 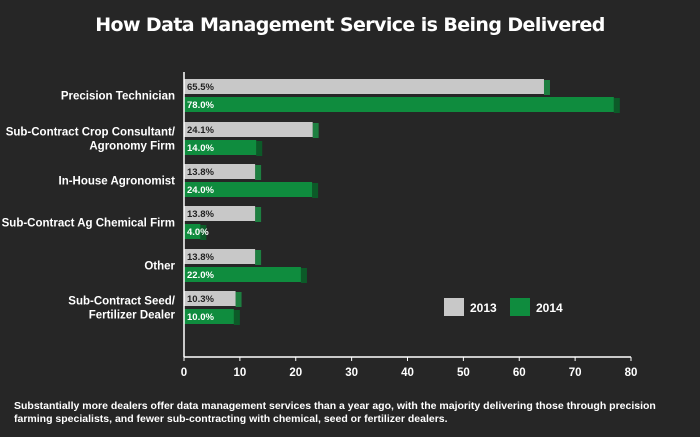 What do you see at coordinates (200, 257) in the screenshot?
I see `data-label-2013-4: 13.8%` at bounding box center [200, 257].